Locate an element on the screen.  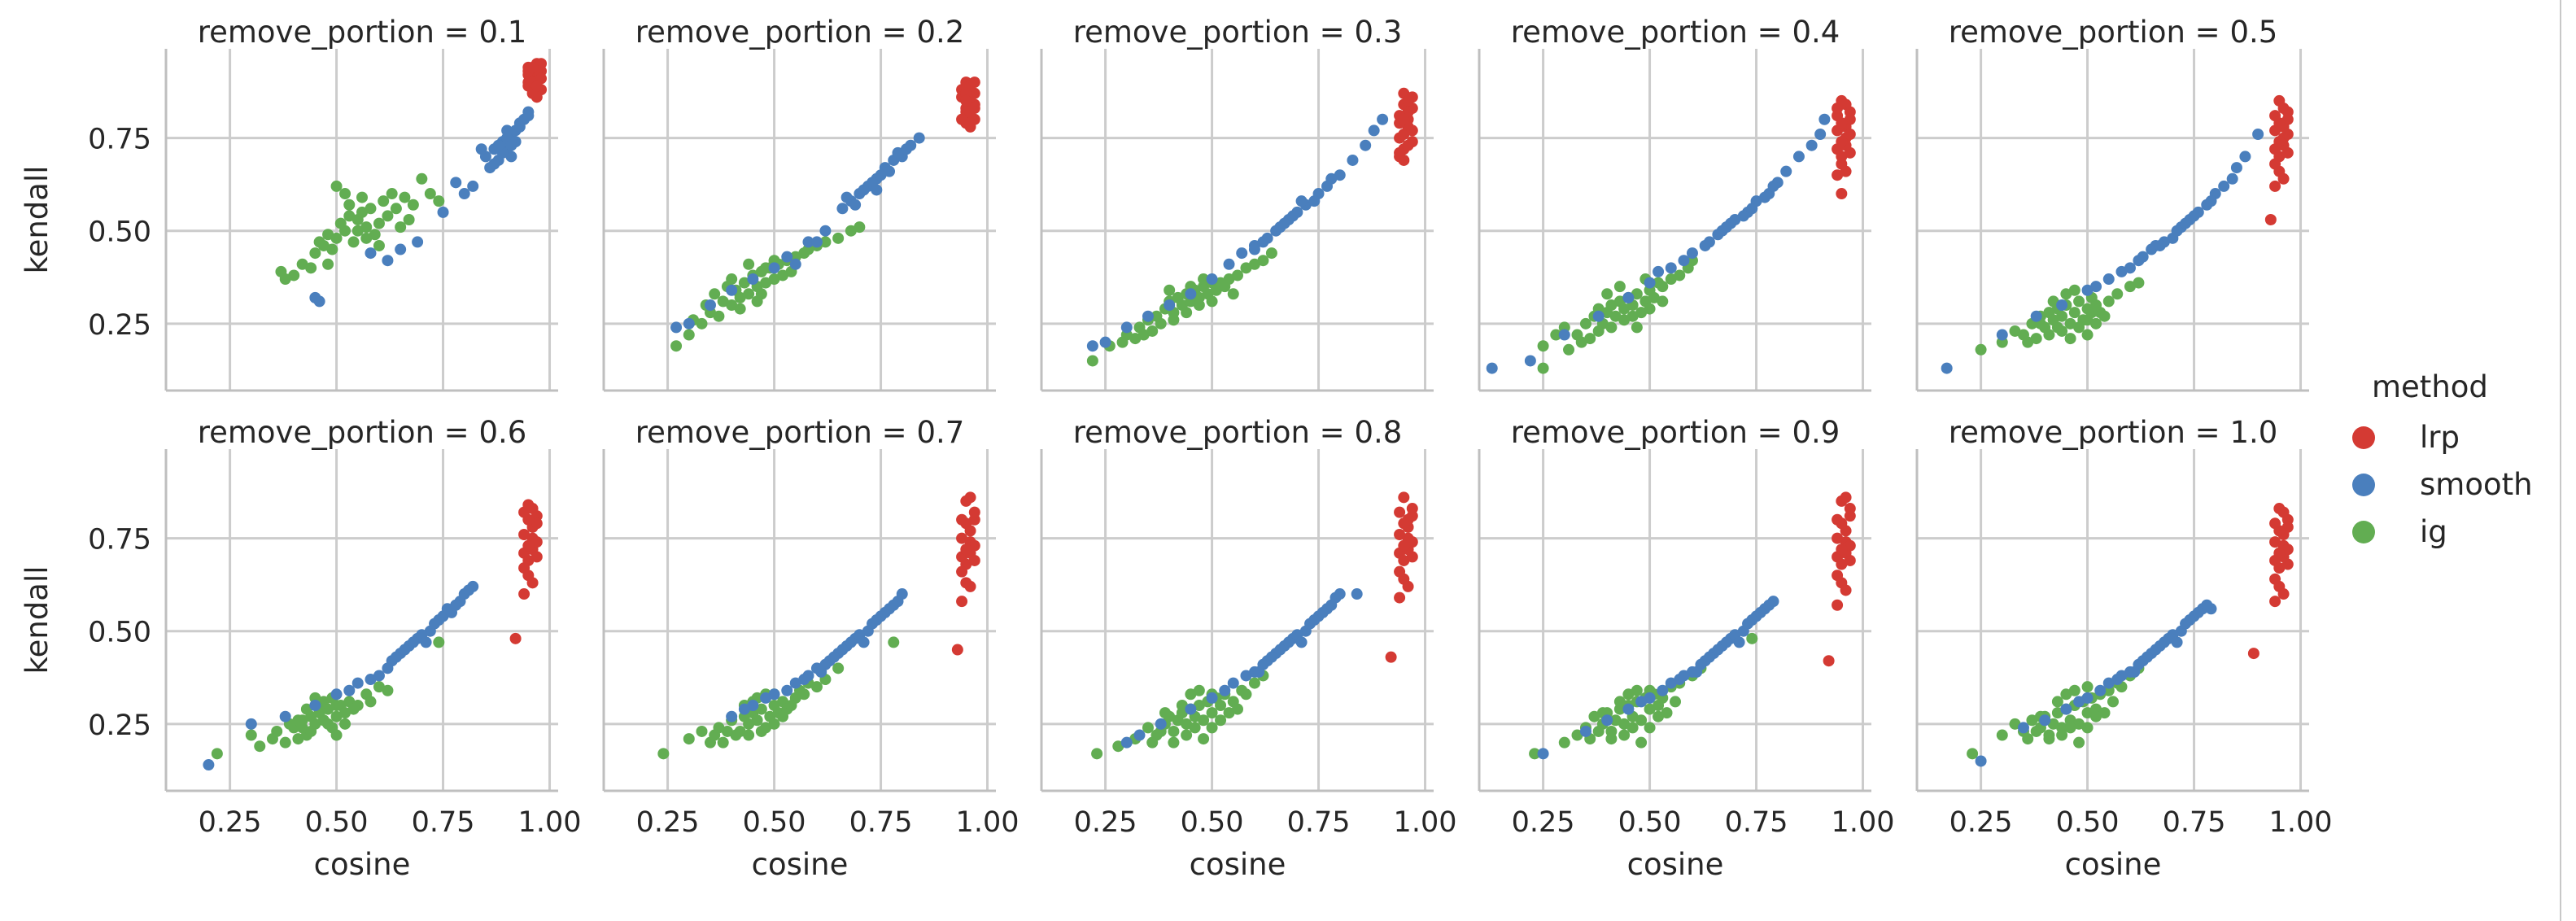
legend-label-lrp: lrp is located at coordinates (2440, 438).